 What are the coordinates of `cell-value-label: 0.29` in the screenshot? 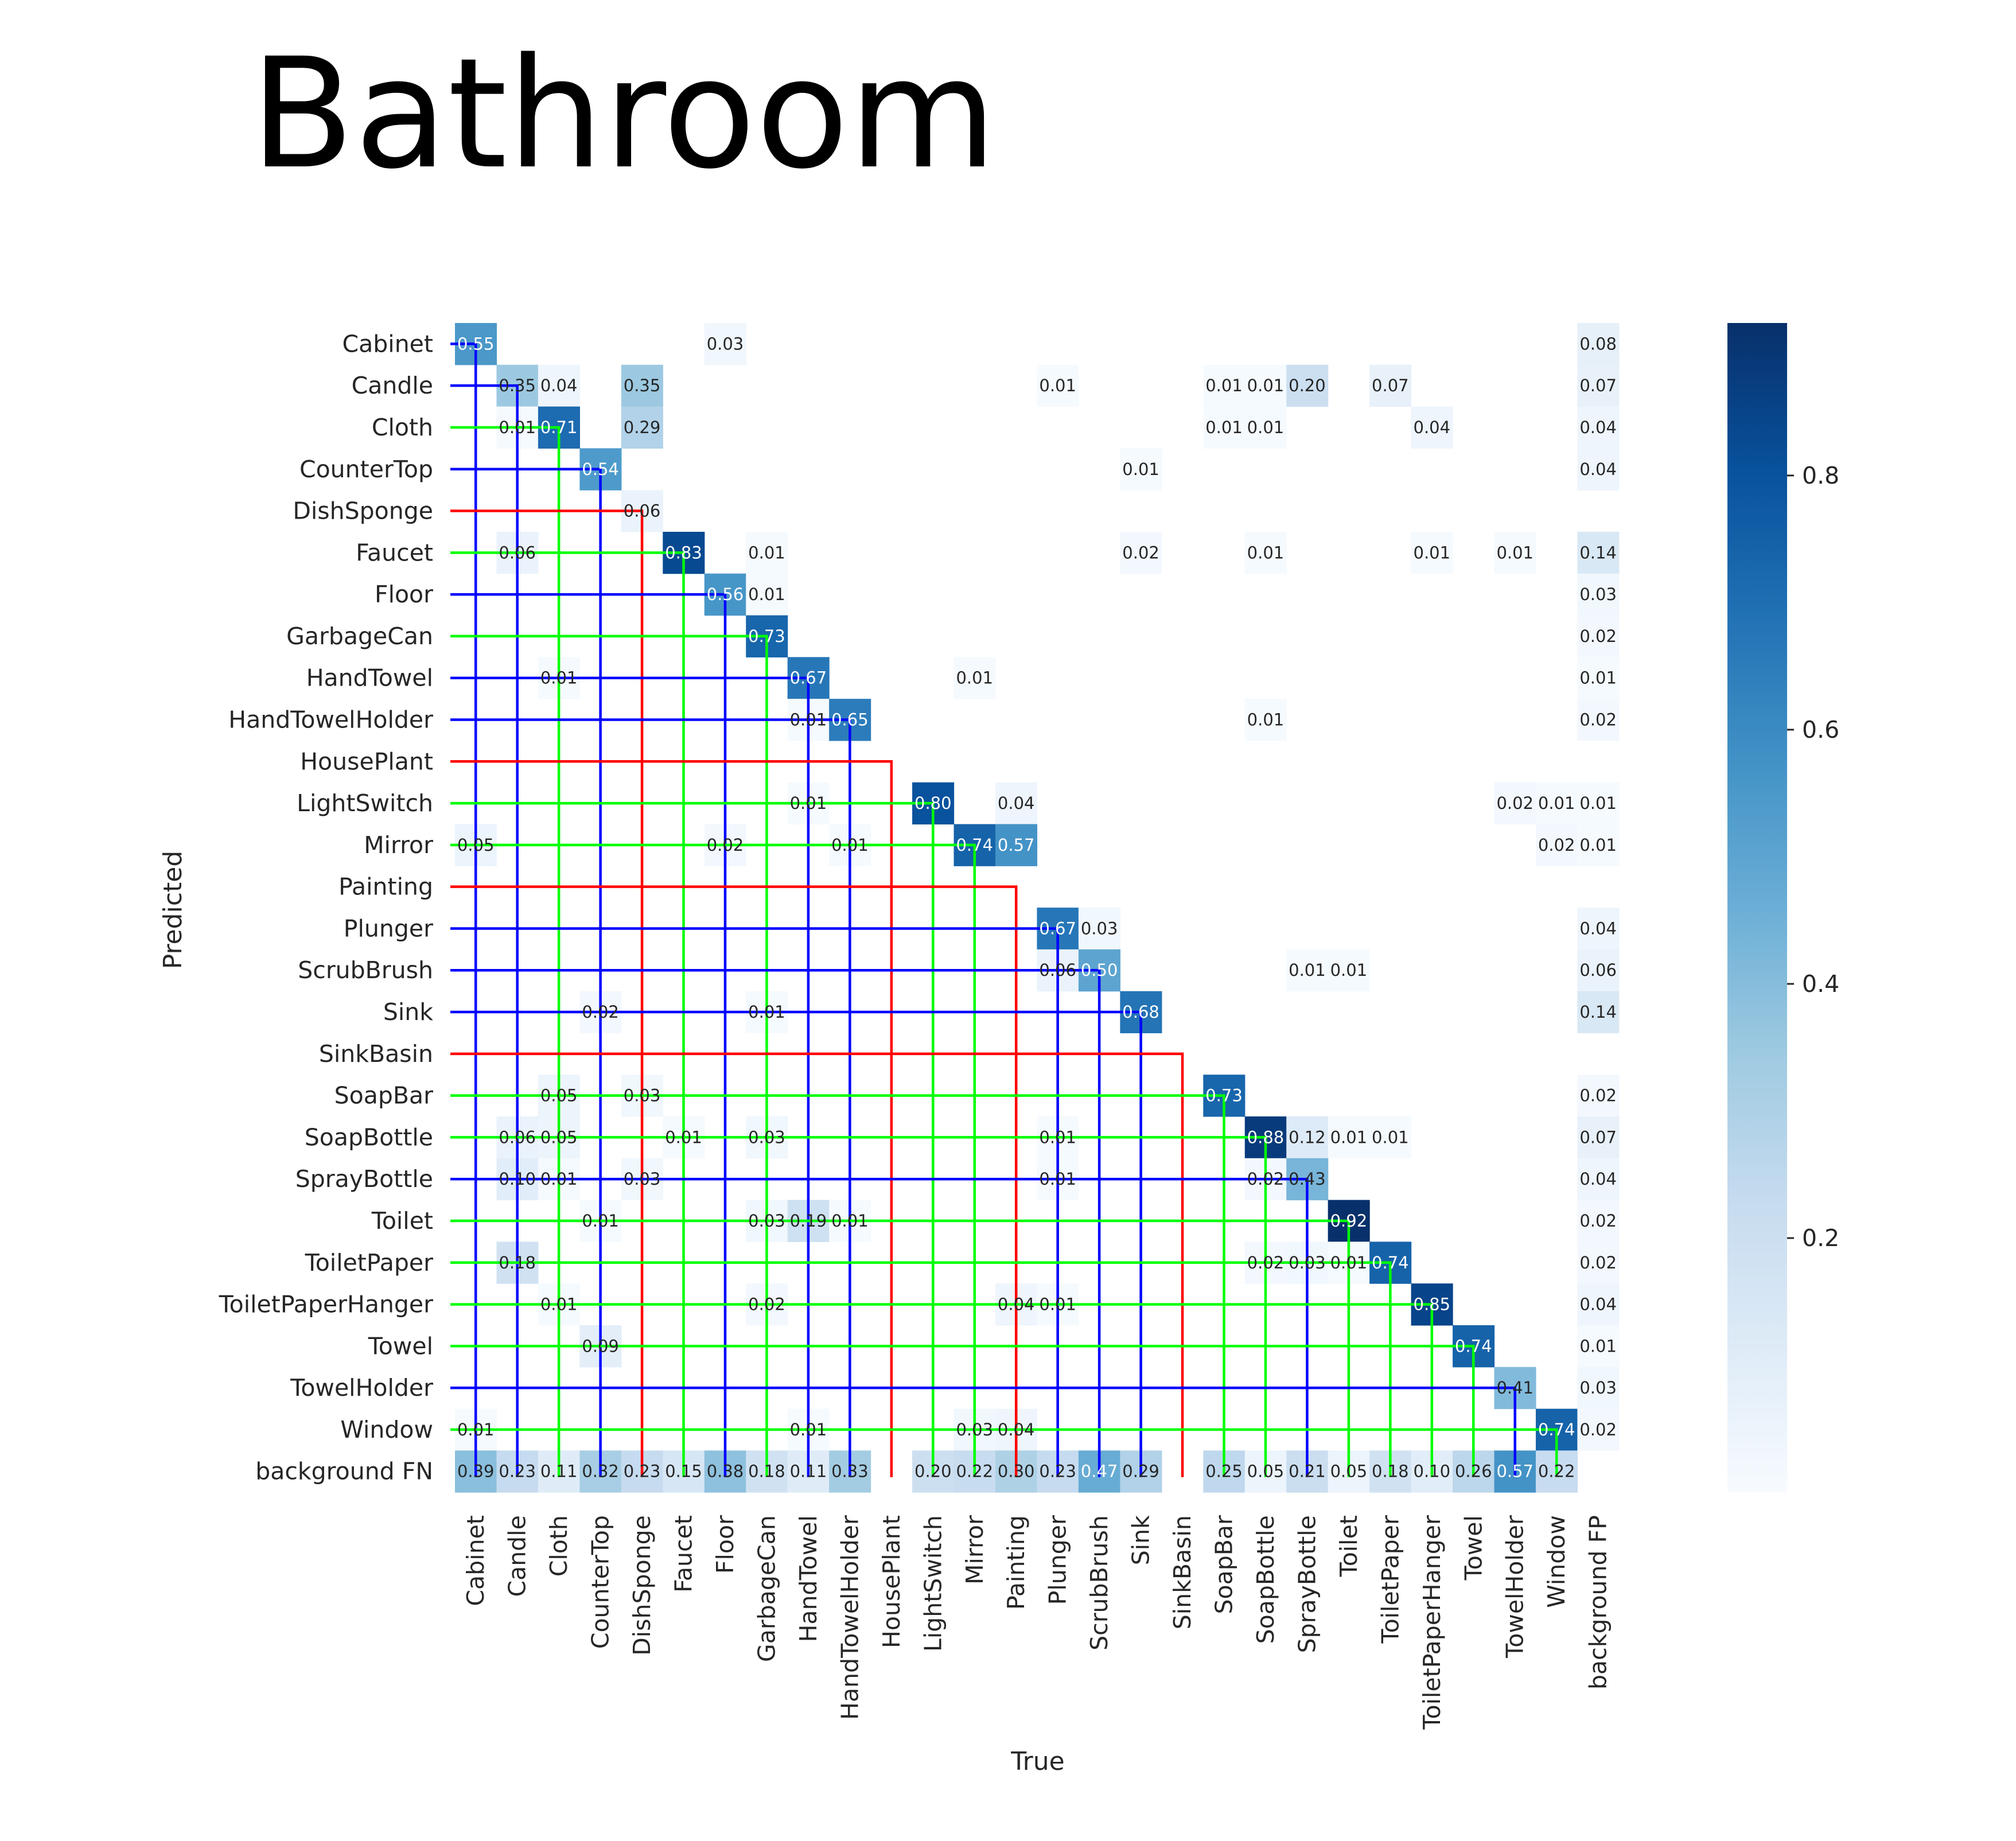 It's located at (643, 427).